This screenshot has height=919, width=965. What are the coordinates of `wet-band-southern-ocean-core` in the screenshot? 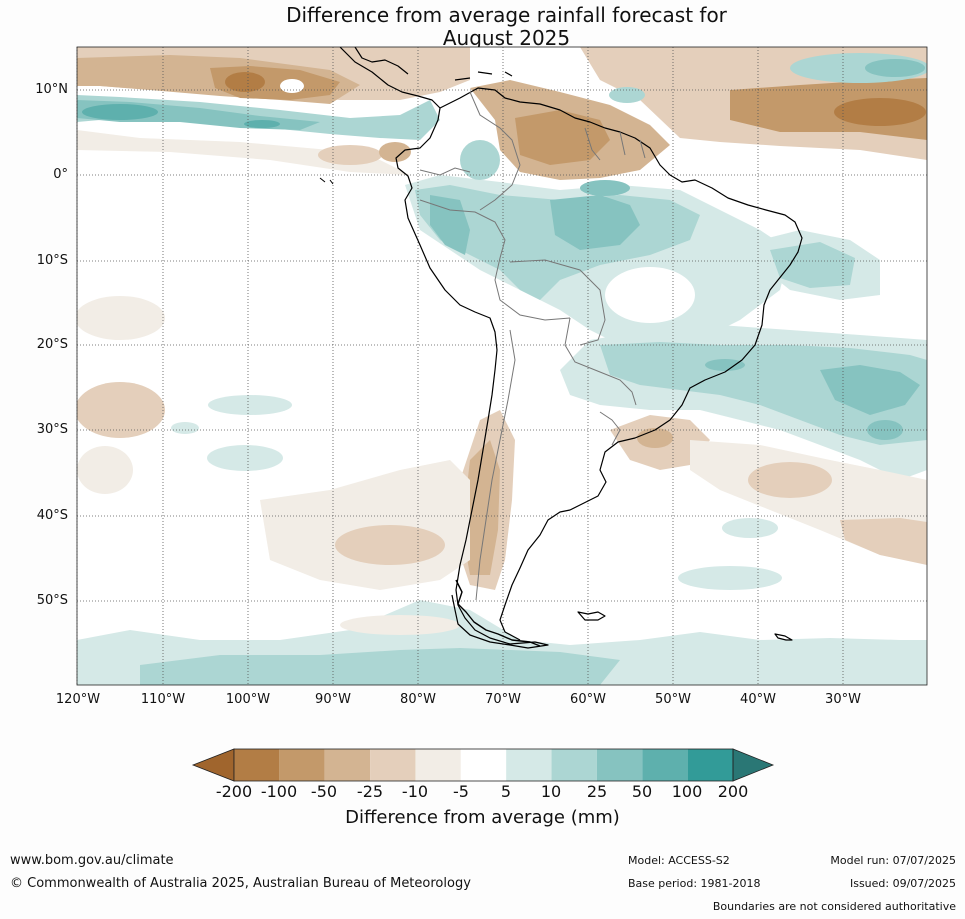 It's located at (380, 666).